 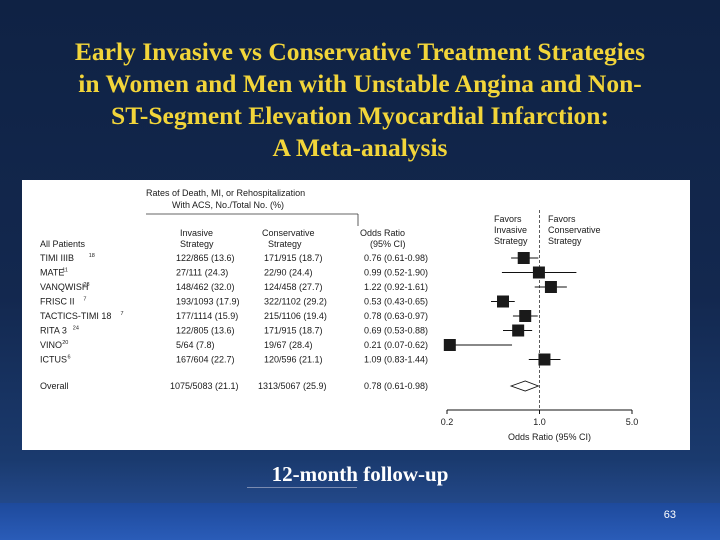 What do you see at coordinates (396, 345) in the screenshot?
I see `study-odds-ratio-text: 0.21 (0.07-0.62)` at bounding box center [396, 345].